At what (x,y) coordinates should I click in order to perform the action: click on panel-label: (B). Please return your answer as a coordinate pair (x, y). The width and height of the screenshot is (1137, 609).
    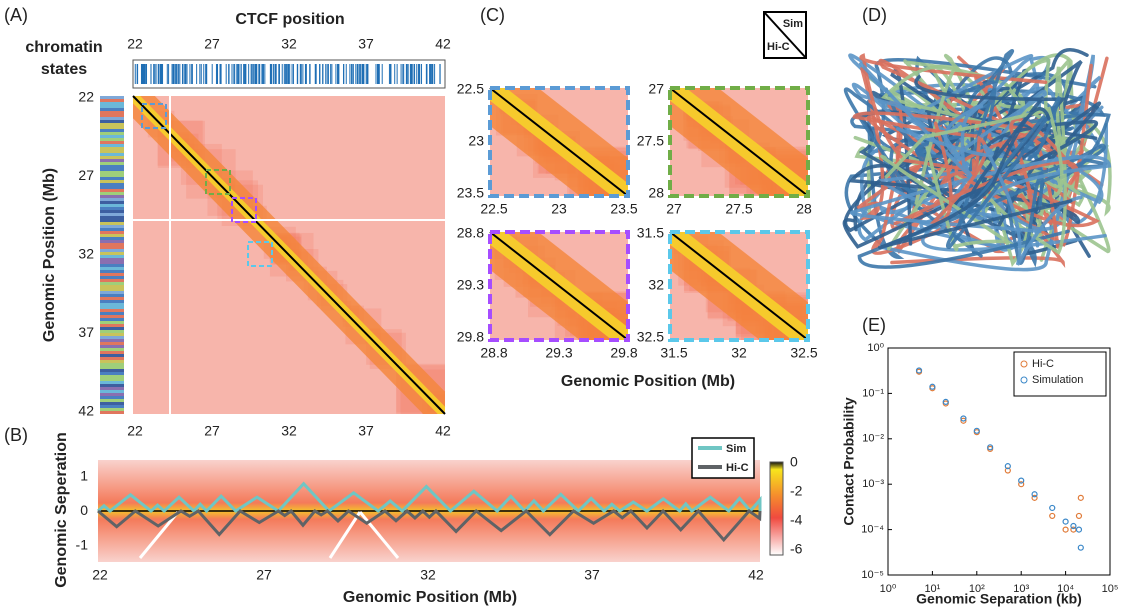
    Looking at the image, I should click on (16, 435).